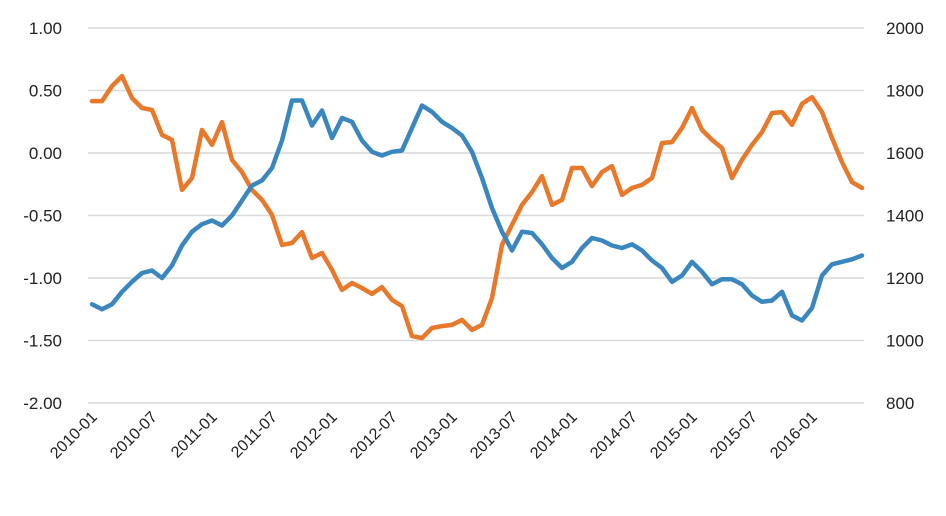 Image resolution: width=946 pixels, height=516 pixels. I want to click on x-tick-label: 2013-01, so click(434, 436).